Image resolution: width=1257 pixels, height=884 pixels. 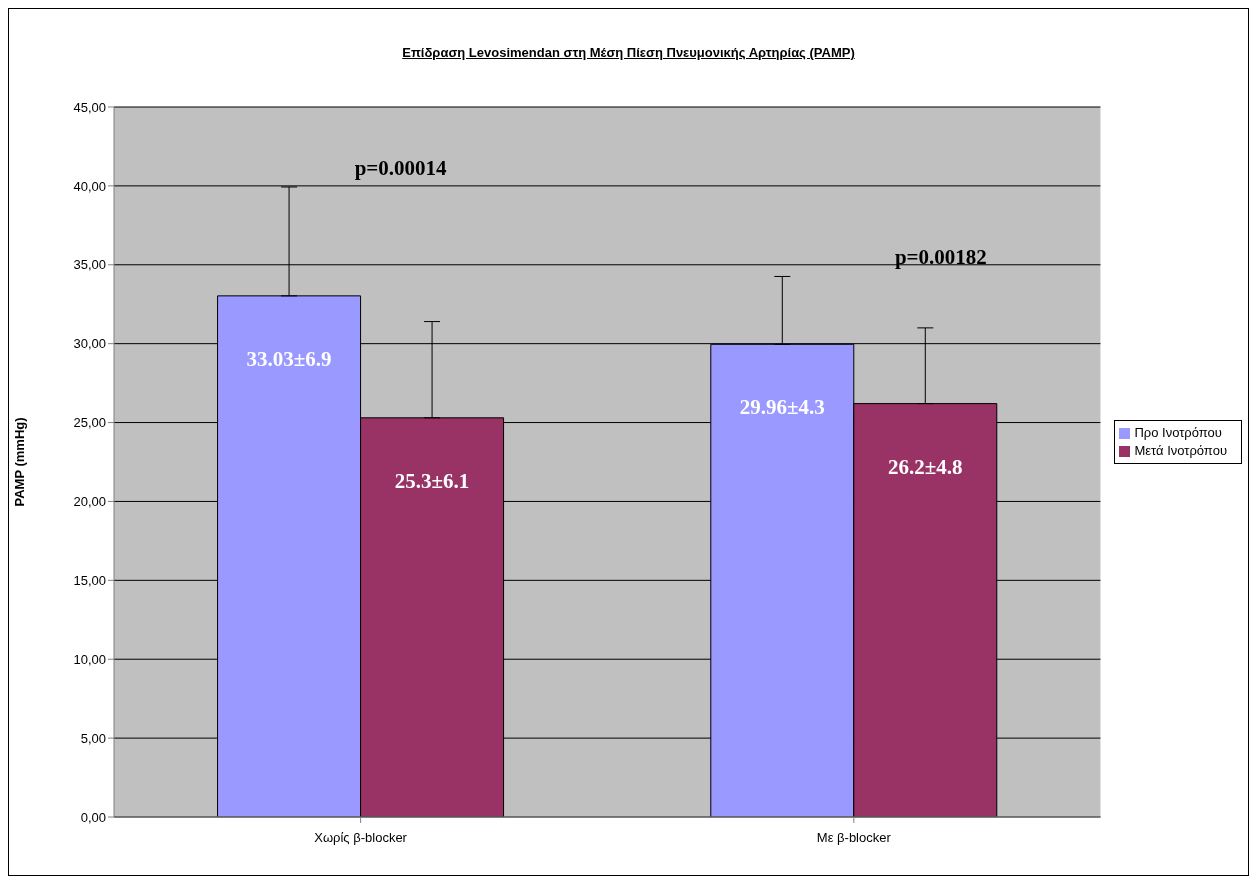 I want to click on y-tick-label: 30,00, so click(x=89, y=344).